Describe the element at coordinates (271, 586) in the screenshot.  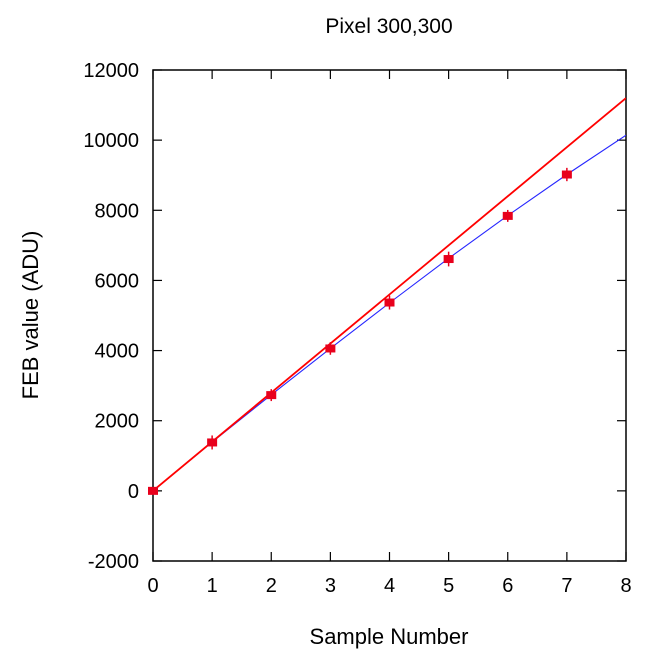
I see `x-tick-label: 2` at that location.